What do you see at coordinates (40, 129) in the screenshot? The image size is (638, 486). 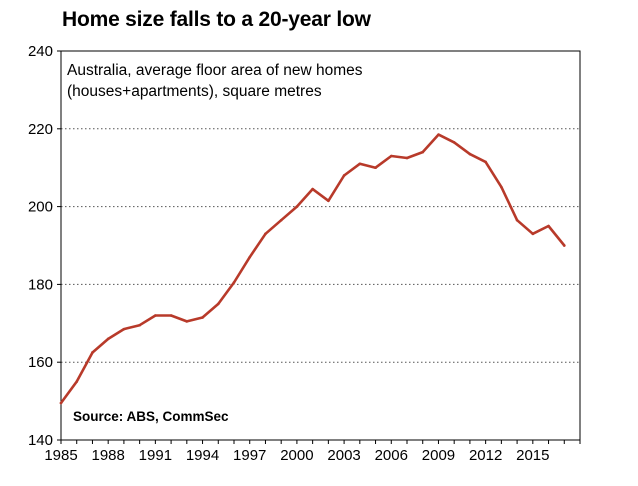 I see `y-tick-label: 220` at bounding box center [40, 129].